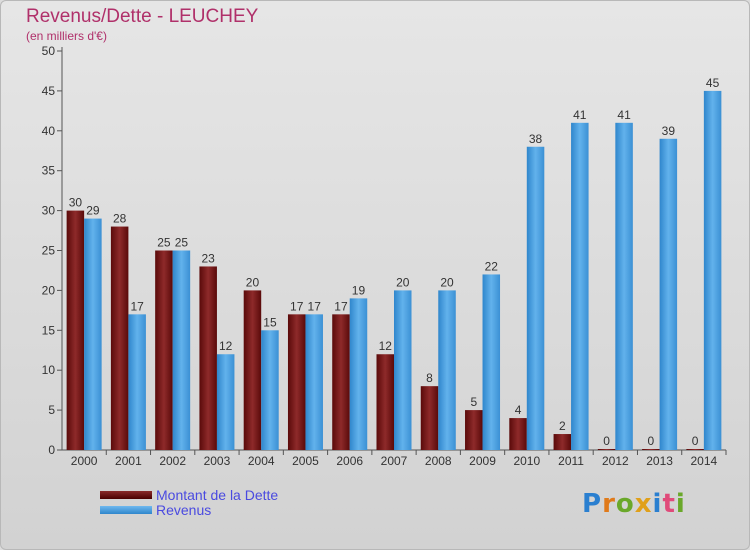 Image resolution: width=750 pixels, height=550 pixels. I want to click on legend-swatch-revenus, so click(126, 509).